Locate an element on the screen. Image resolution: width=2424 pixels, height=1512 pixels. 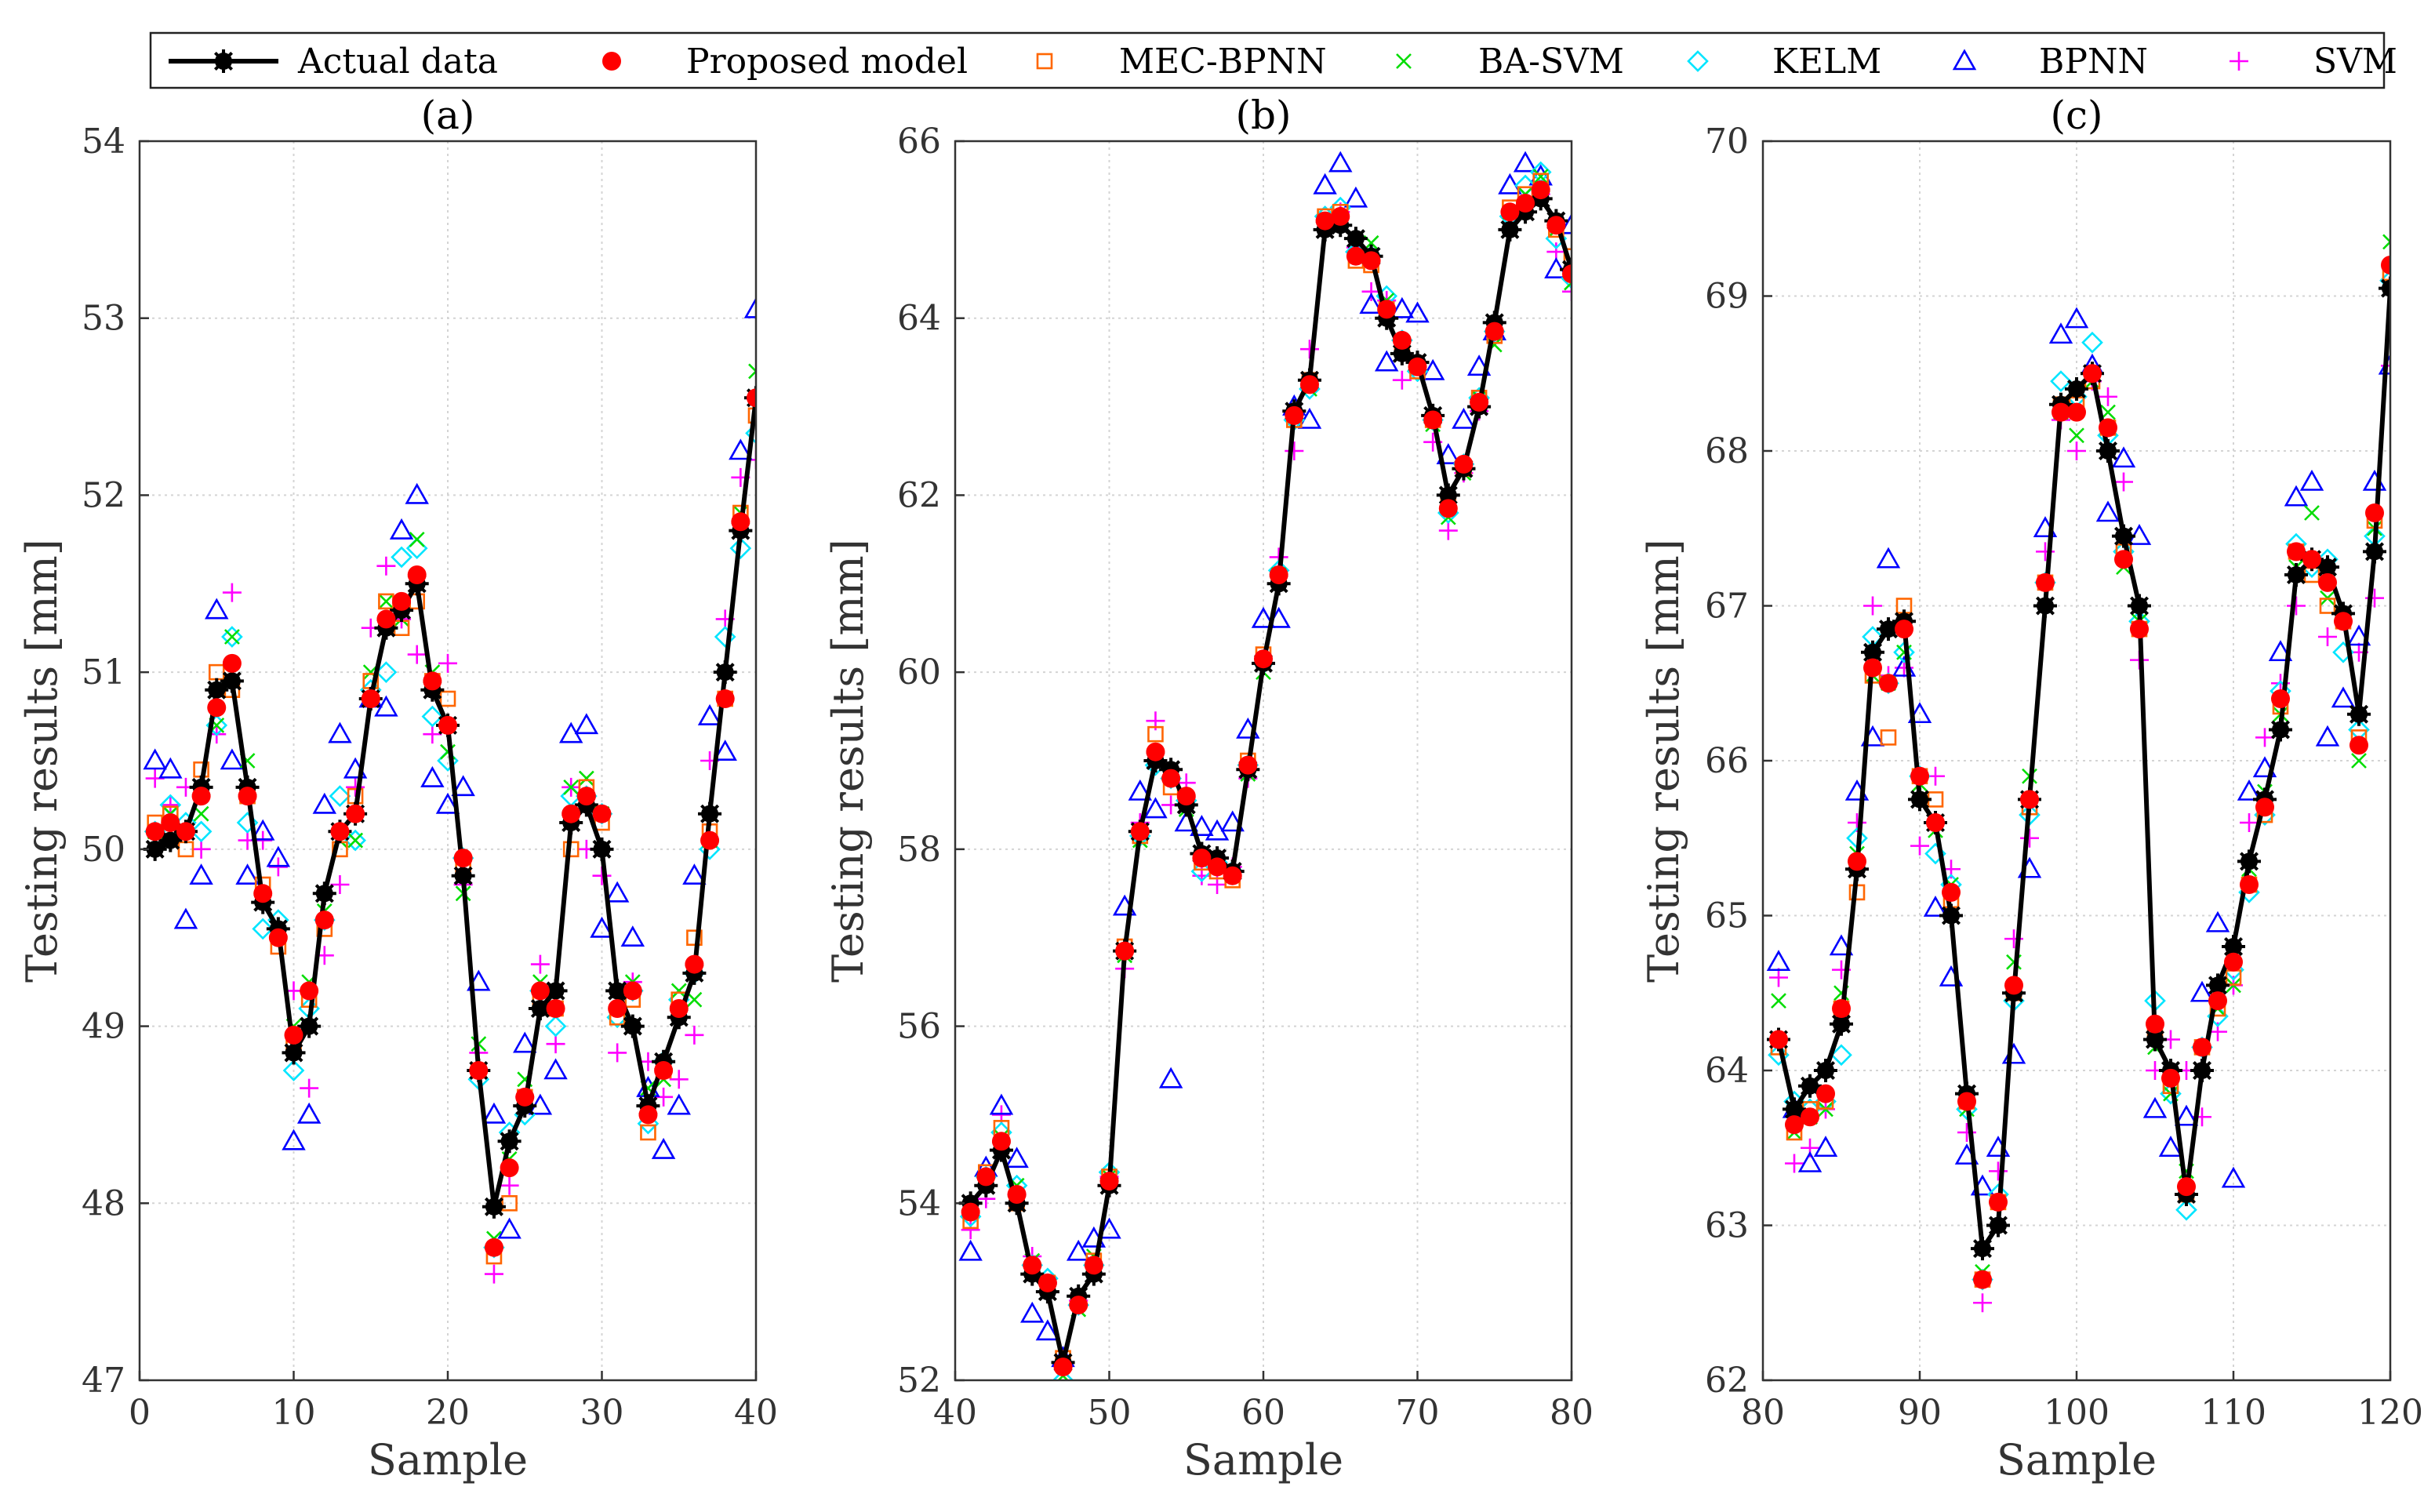
y-tick-label: 47 is located at coordinates (103, 1381).